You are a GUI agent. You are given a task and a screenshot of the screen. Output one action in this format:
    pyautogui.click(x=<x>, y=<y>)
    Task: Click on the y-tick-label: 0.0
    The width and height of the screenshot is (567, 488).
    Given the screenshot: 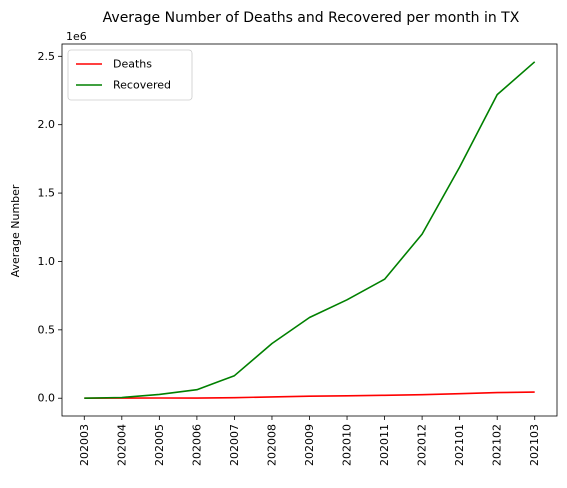 What is the action you would take?
    pyautogui.click(x=47, y=398)
    